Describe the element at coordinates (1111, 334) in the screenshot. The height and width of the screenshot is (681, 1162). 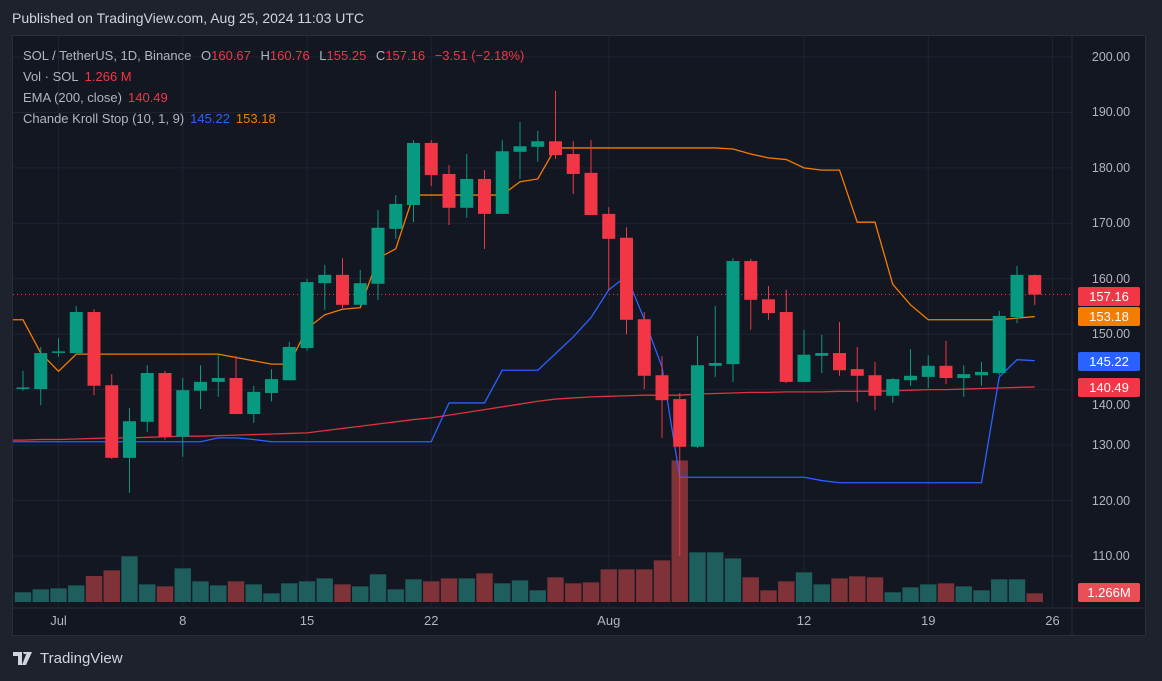
I see `price-tick-label: 150.00` at that location.